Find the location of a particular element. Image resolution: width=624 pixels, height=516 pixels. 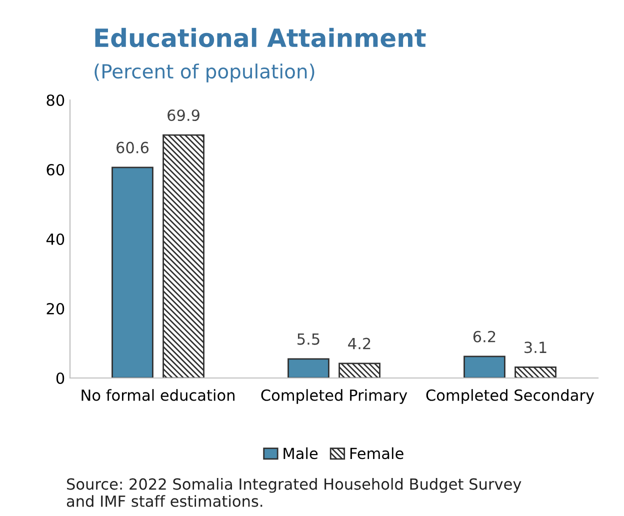

y-tick-label: 80 is located at coordinates (55, 100).